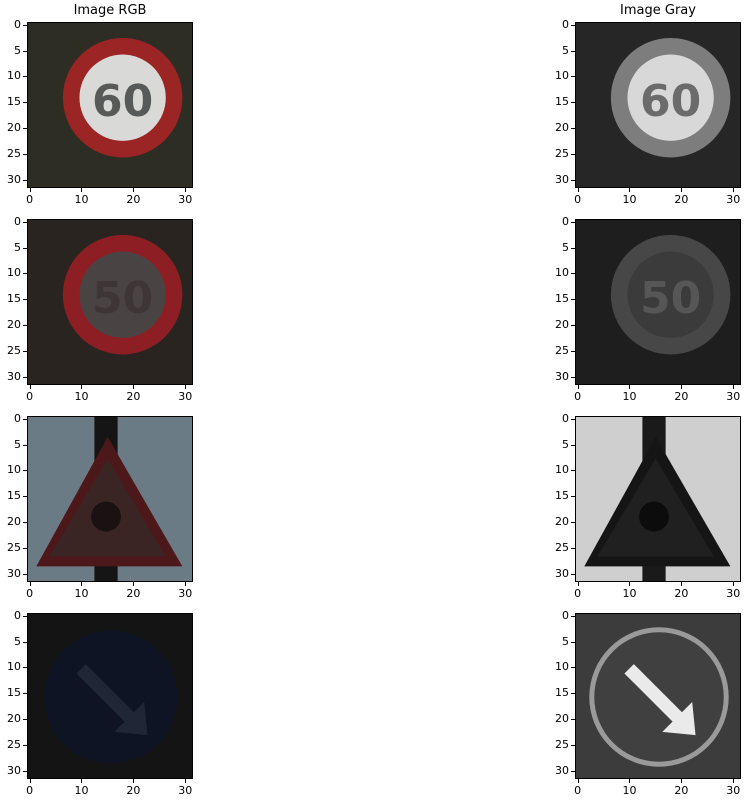 Image resolution: width=750 pixels, height=808 pixels. I want to click on panel-title: Image RGB, so click(110, 10).